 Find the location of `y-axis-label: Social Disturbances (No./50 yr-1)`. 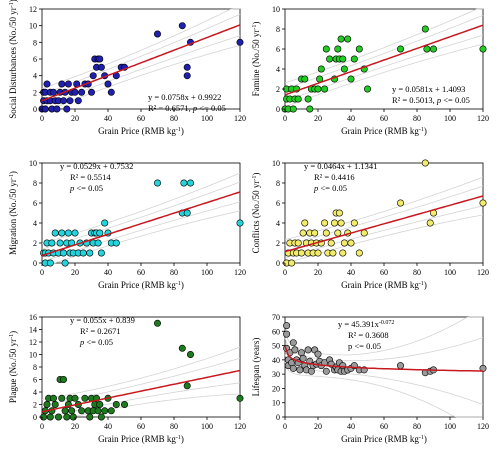

y-axis-label: Social Disturbances (No./50 yr-1) is located at coordinates (13, 59).